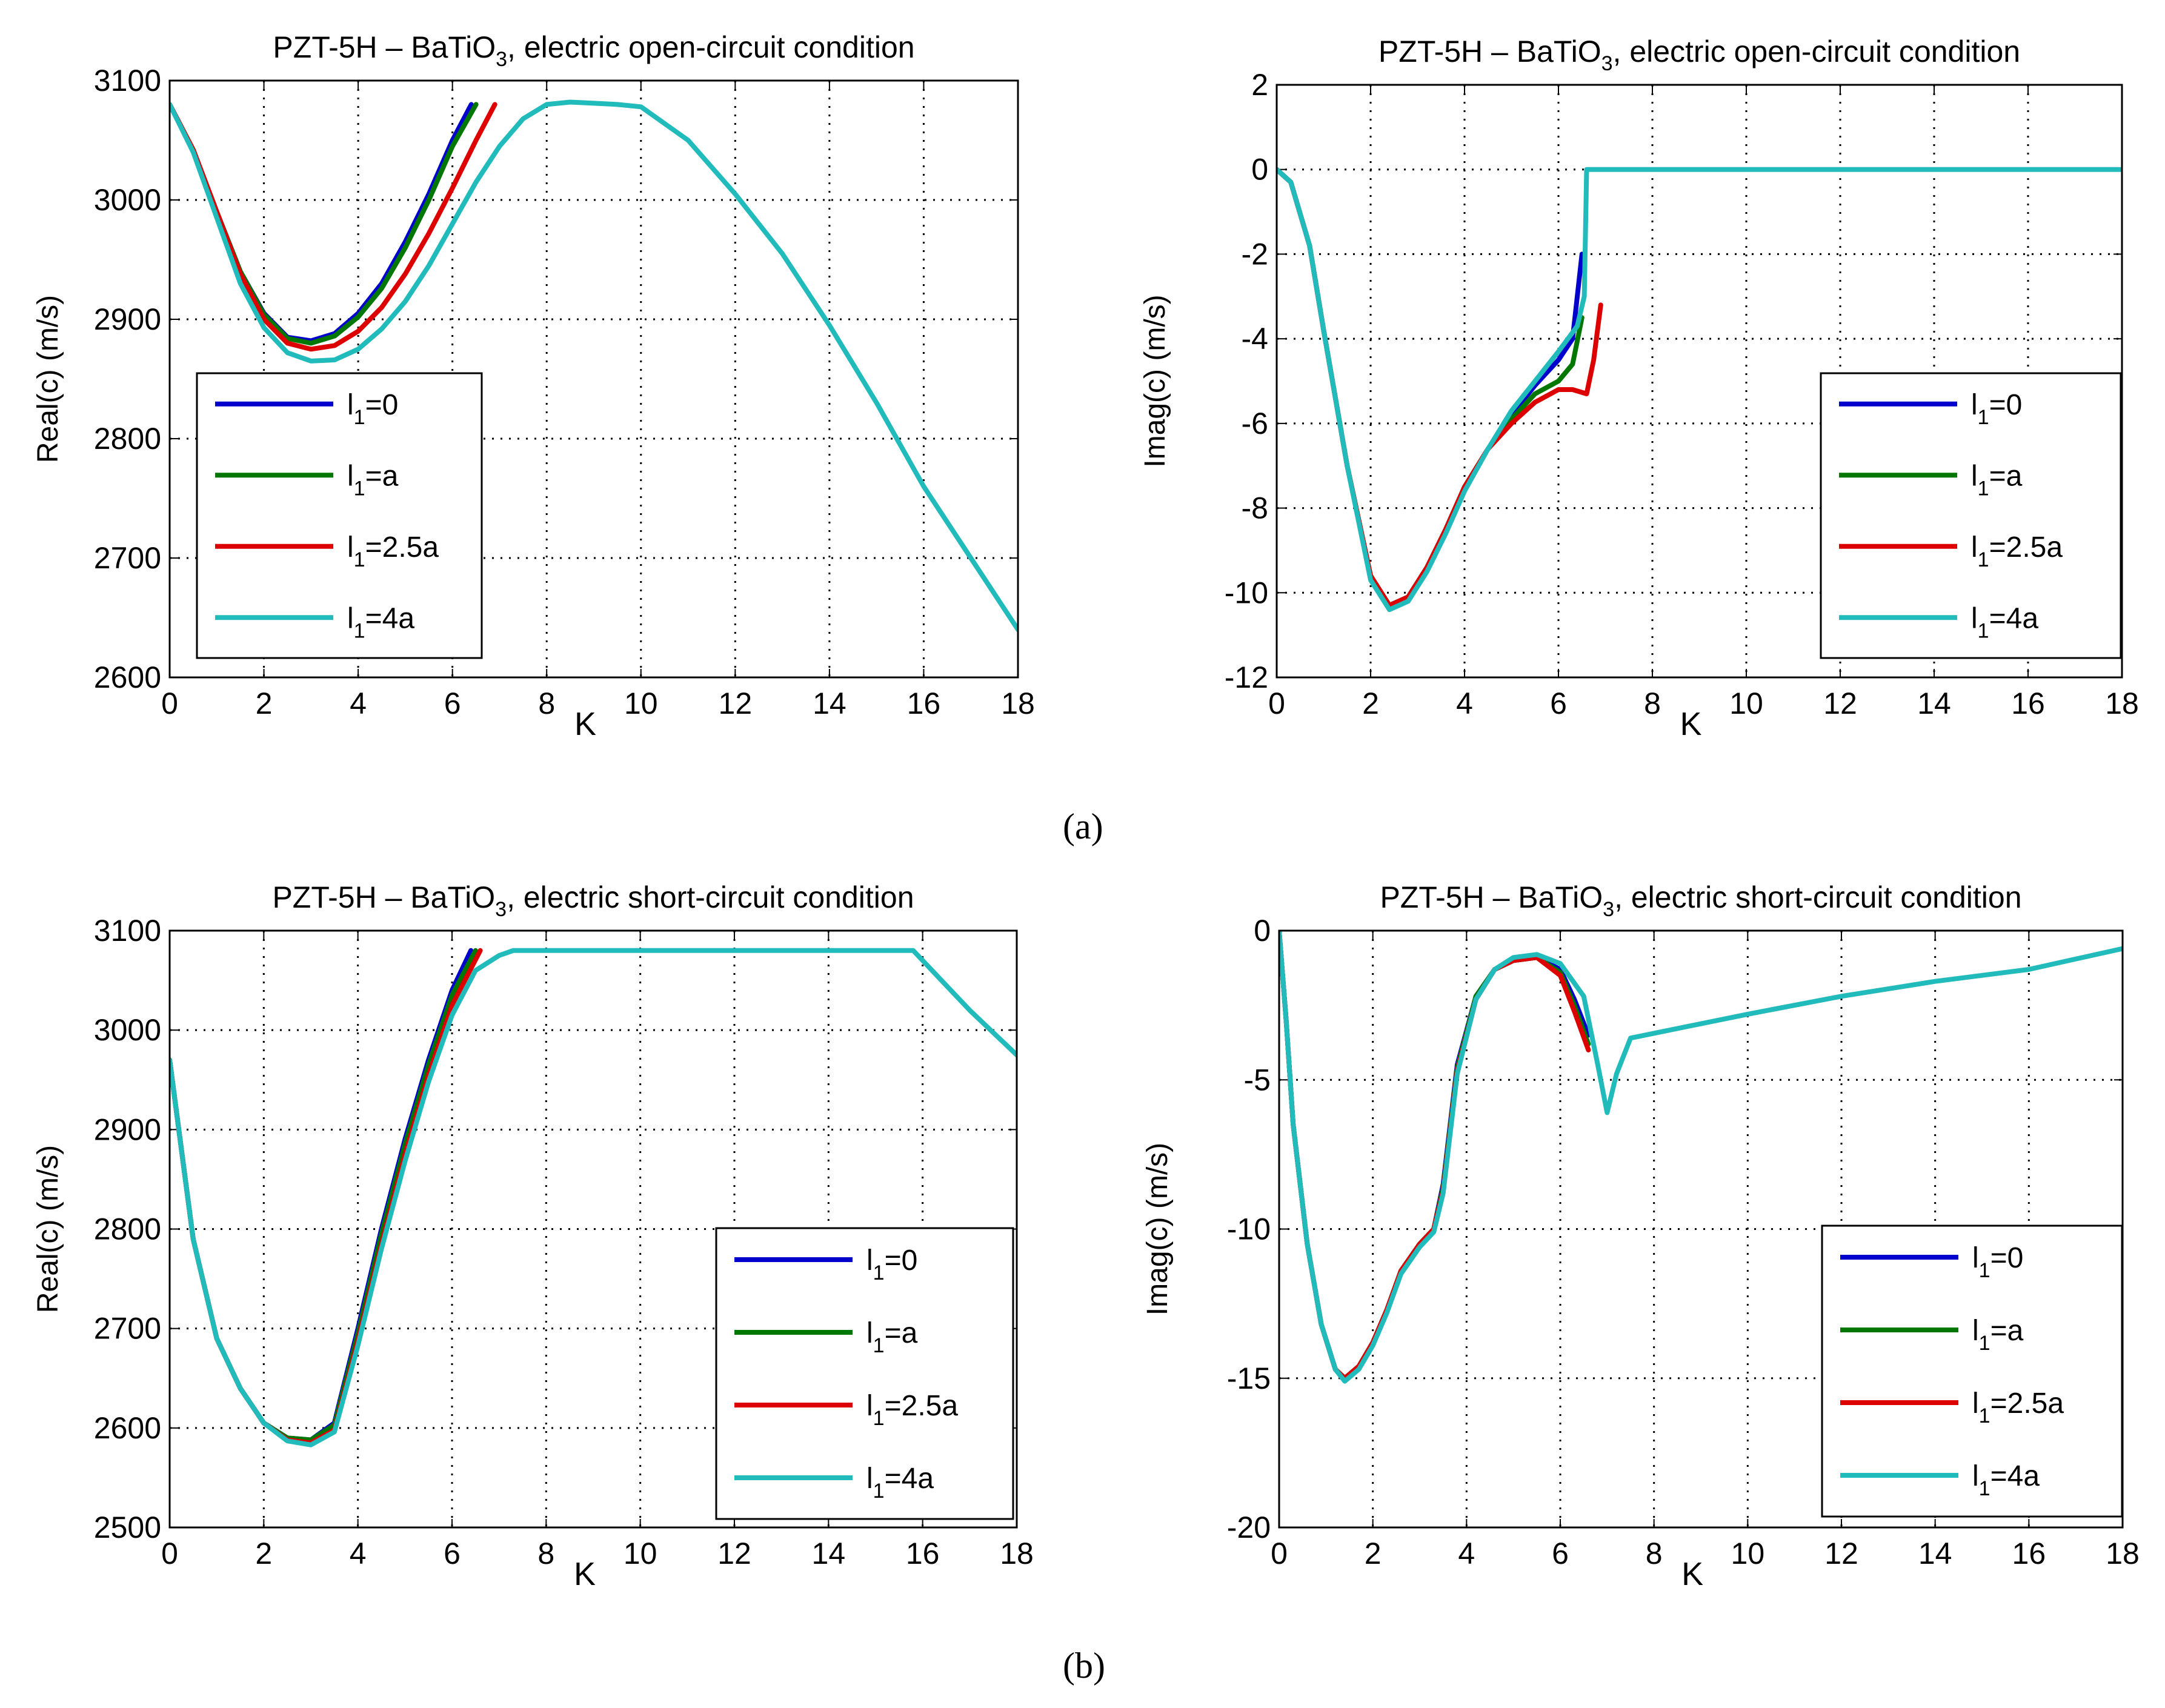 The image size is (2165, 1708). Describe the element at coordinates (1155, 380) in the screenshot. I see `y-axis-label: Imag(c) (m/s)` at that location.